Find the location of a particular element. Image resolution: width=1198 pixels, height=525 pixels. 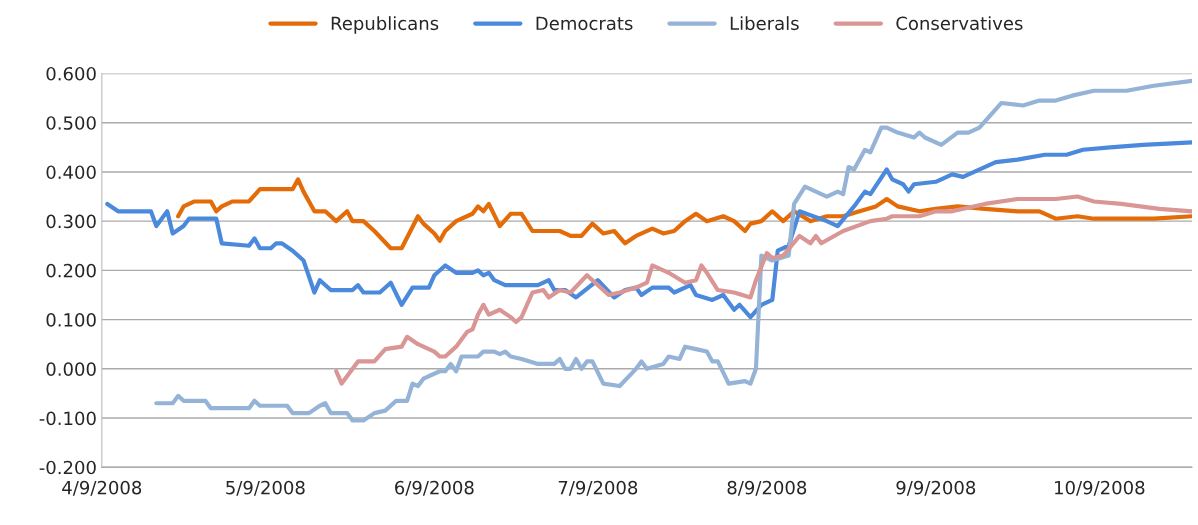

line-series is located at coordinates (684, 214).